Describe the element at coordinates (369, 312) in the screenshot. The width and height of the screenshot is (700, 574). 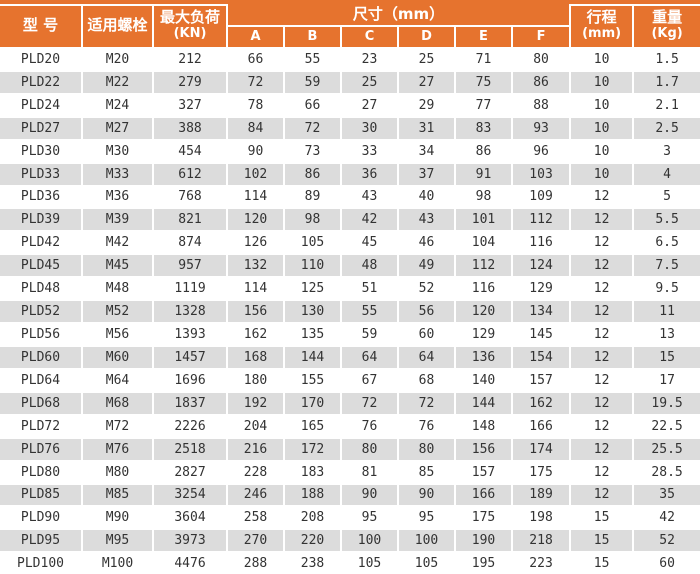
I see `table-cell: 55` at that location.